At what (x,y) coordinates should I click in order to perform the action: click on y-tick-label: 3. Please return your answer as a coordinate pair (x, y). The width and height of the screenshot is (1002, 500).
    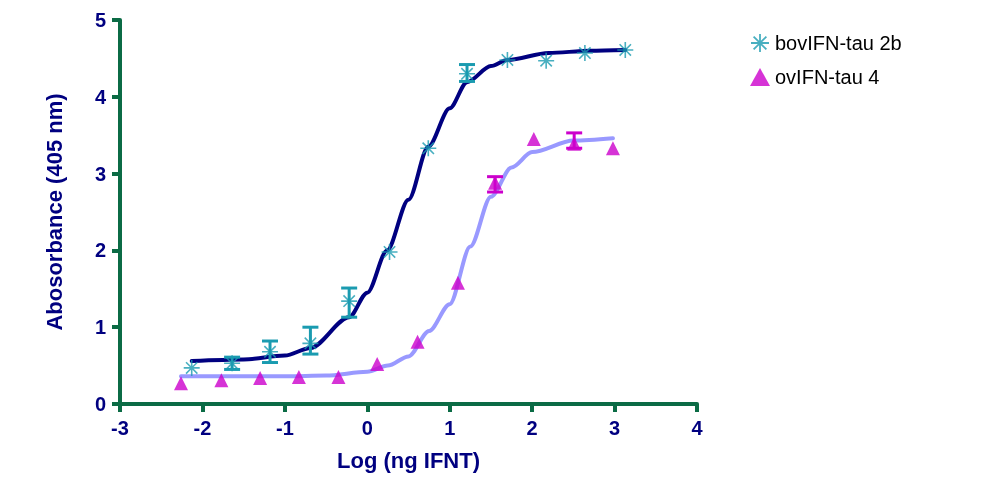
    Looking at the image, I should click on (100, 173).